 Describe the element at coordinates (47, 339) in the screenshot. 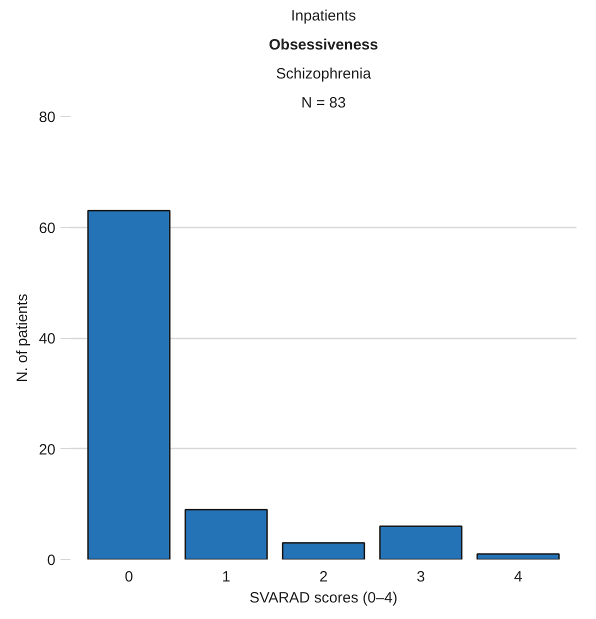

I see `y-tick-label: 40` at that location.